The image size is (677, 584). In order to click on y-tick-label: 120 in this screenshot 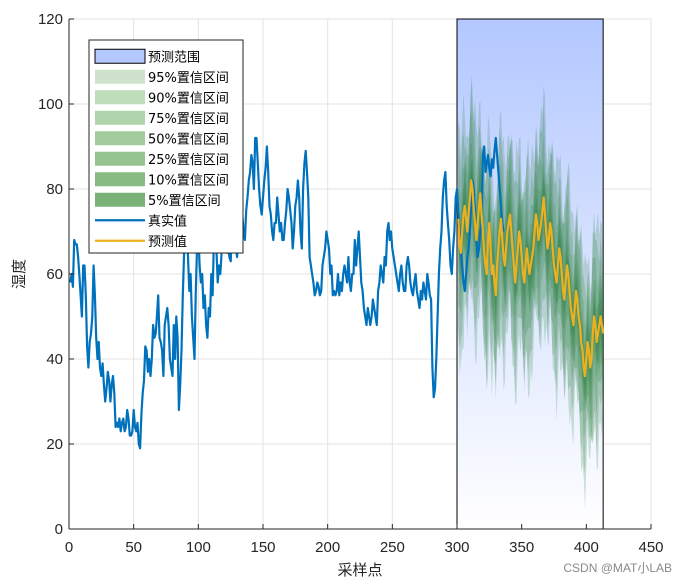, I will do `click(50, 19)`.